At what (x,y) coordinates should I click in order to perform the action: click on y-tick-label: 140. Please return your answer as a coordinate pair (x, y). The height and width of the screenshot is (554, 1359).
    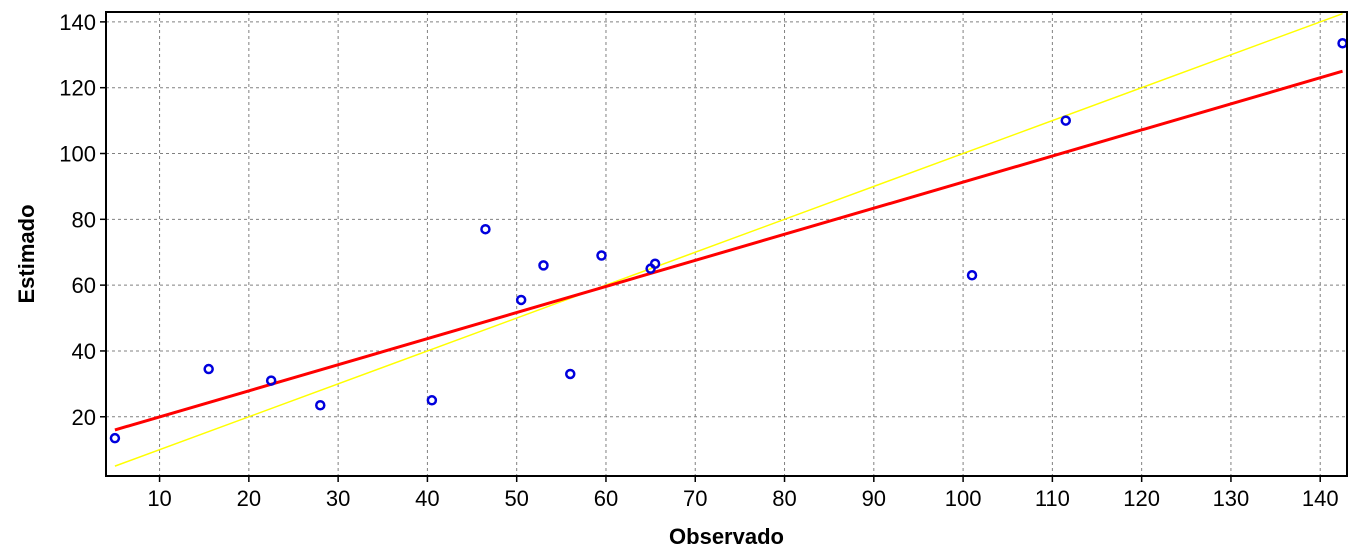
    Looking at the image, I should click on (77, 22).